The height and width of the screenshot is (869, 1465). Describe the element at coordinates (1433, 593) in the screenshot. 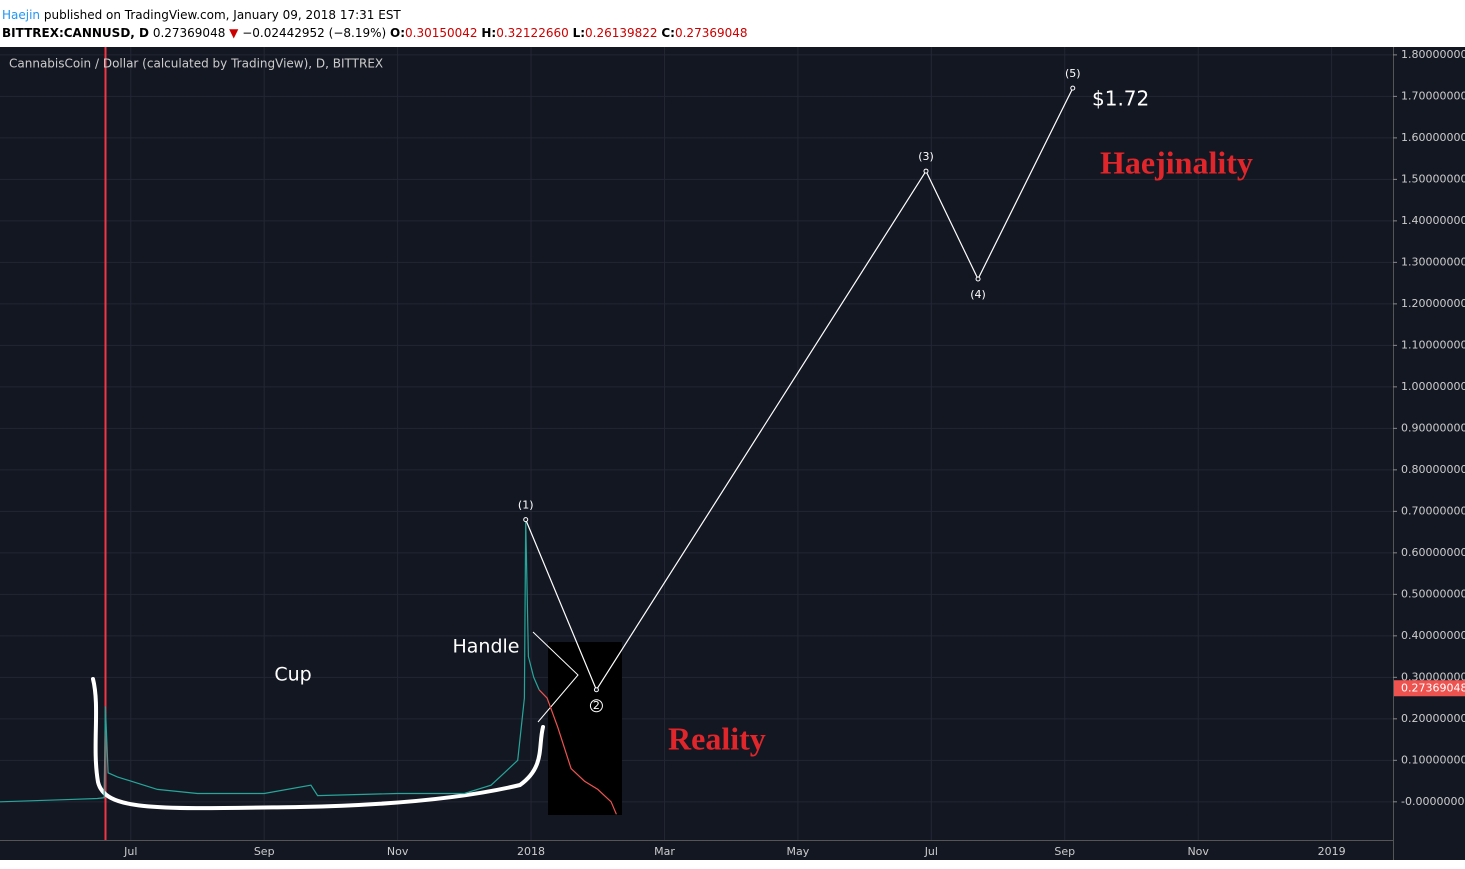

I see `y-tick-label: 0.50000000` at that location.